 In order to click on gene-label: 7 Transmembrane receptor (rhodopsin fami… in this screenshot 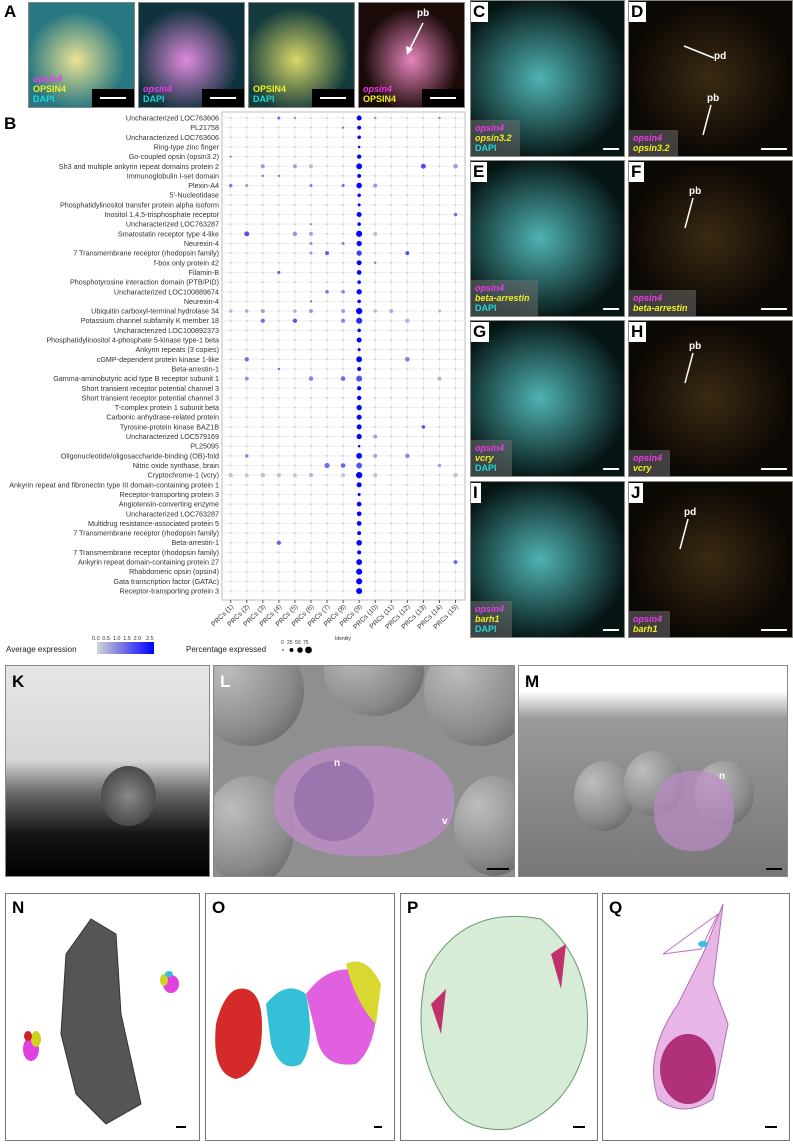, I will do `click(146, 253)`.